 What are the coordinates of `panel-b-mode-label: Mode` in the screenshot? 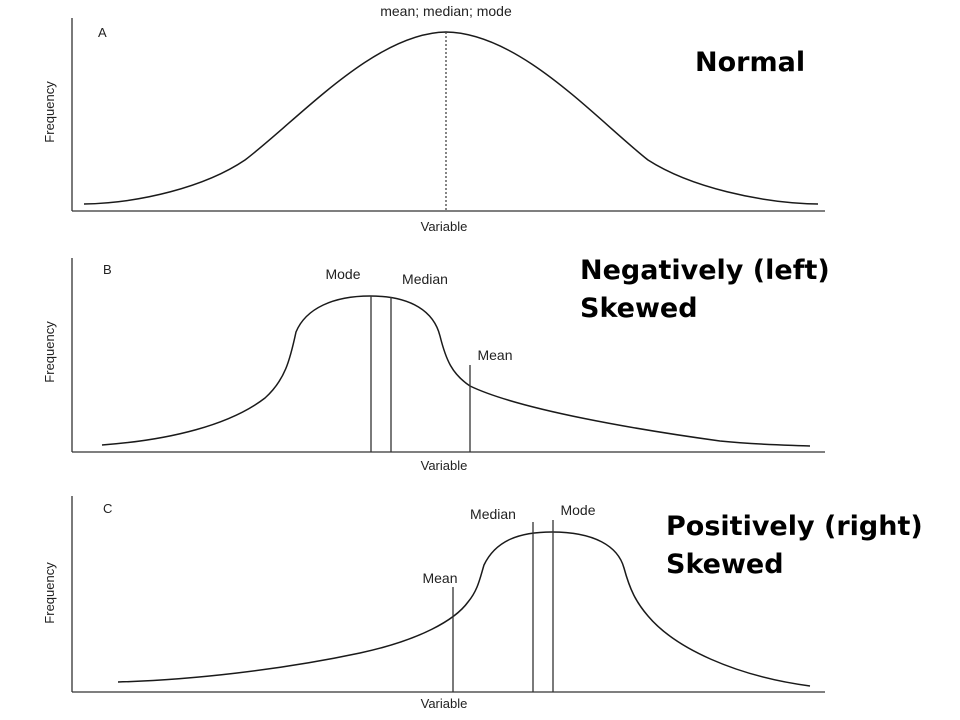 It's located at (342, 274).